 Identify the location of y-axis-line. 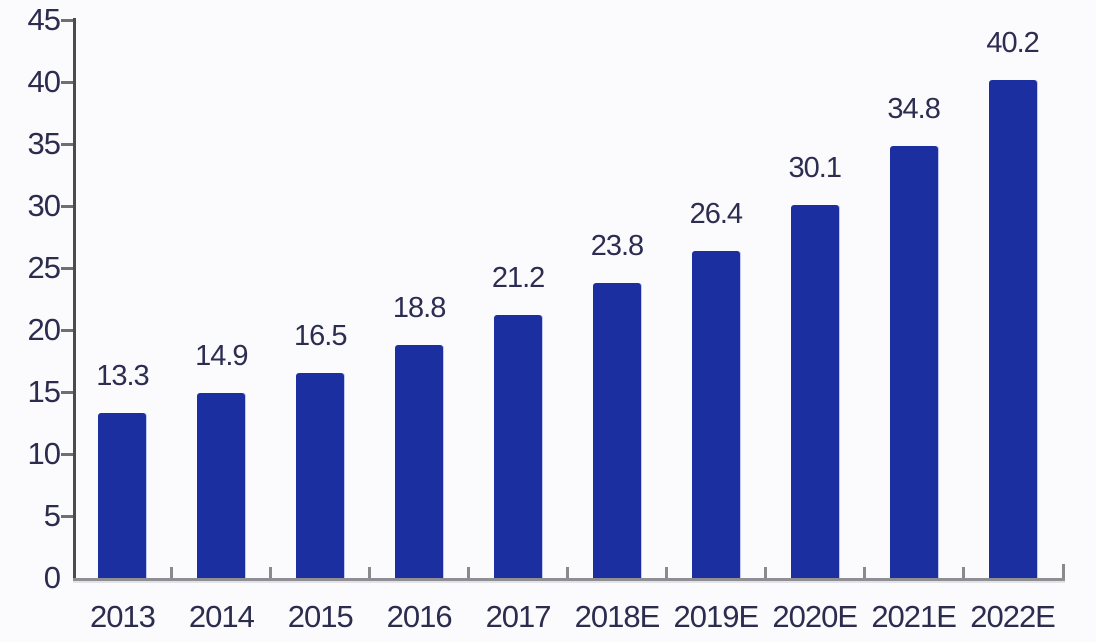
(74, 300).